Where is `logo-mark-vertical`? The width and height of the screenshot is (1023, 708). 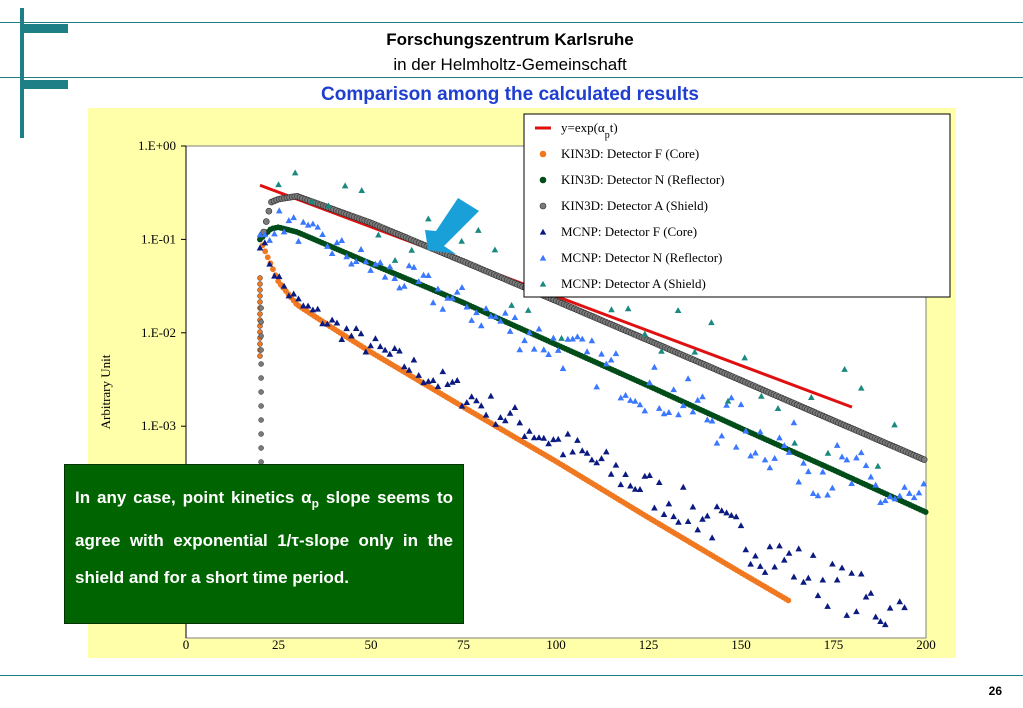
logo-mark-vertical is located at coordinates (22, 73).